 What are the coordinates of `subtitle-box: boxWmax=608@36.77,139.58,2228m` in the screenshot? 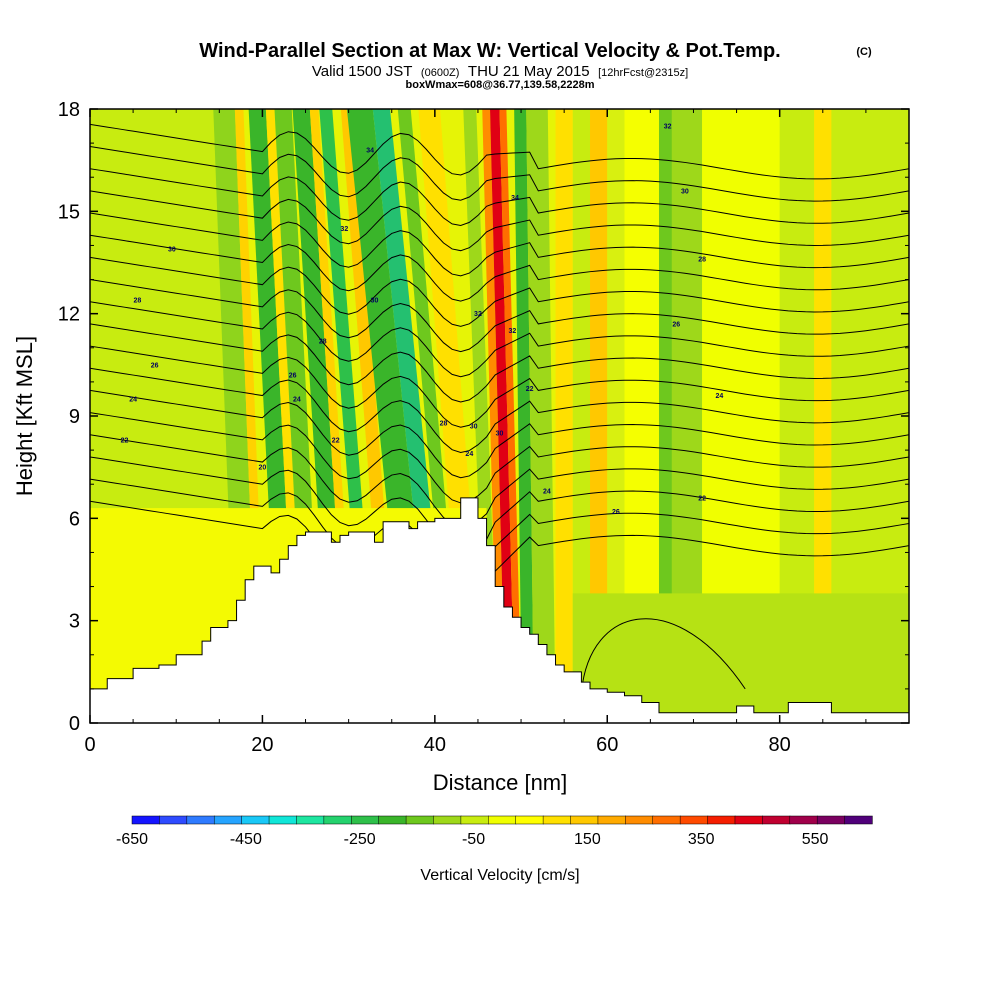 It's located at (500, 85).